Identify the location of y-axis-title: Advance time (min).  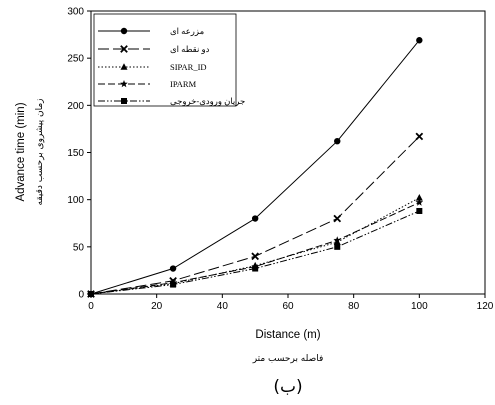
(21, 151).